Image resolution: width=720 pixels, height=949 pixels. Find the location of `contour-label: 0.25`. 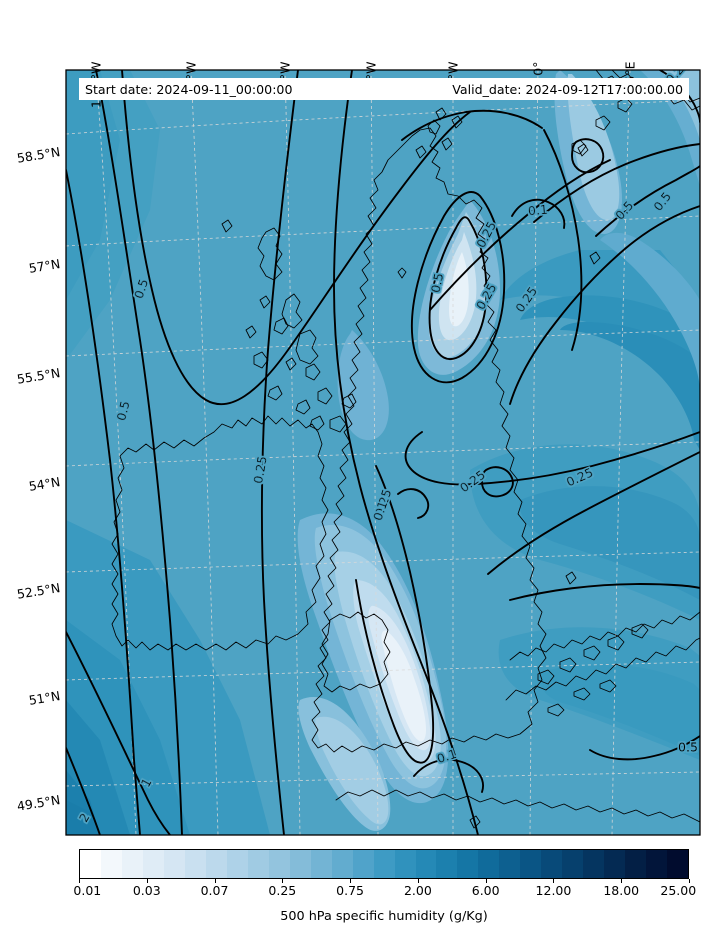

contour-label: 0.25 is located at coordinates (260, 470).